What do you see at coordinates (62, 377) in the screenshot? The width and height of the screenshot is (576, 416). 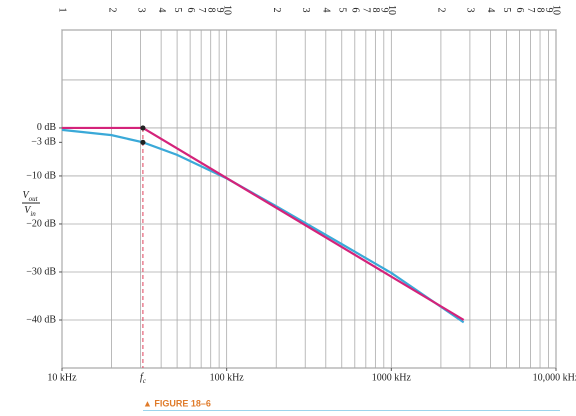 I see `x-tick-label: 10 kHz` at bounding box center [62, 377].